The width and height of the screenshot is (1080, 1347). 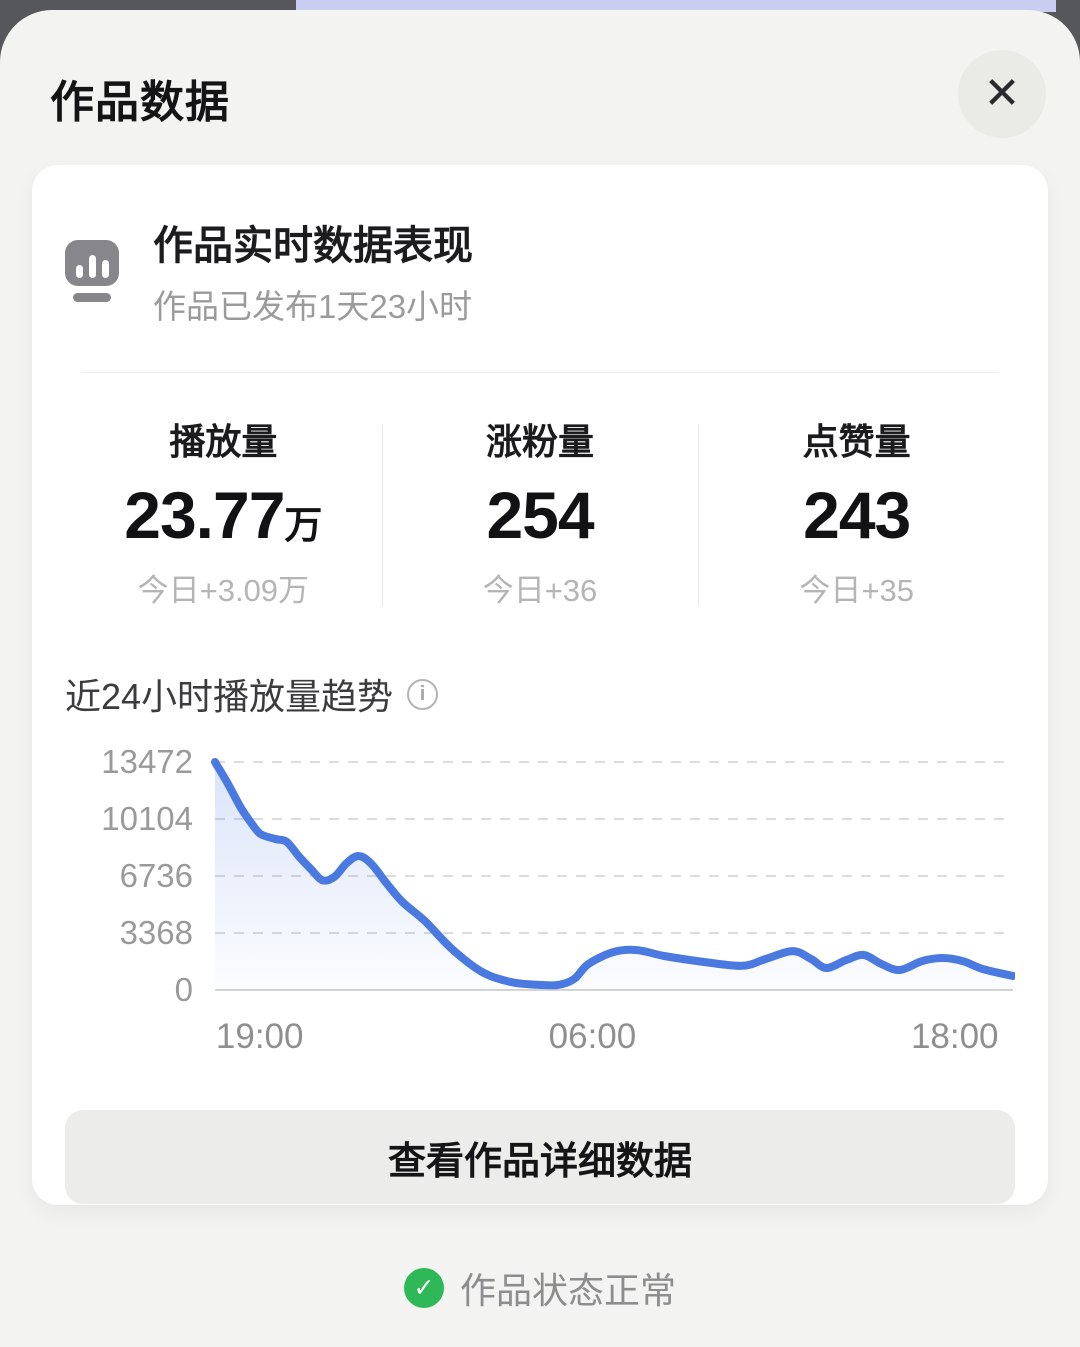 I want to click on bar-chart-monitor-icon, so click(x=92, y=271).